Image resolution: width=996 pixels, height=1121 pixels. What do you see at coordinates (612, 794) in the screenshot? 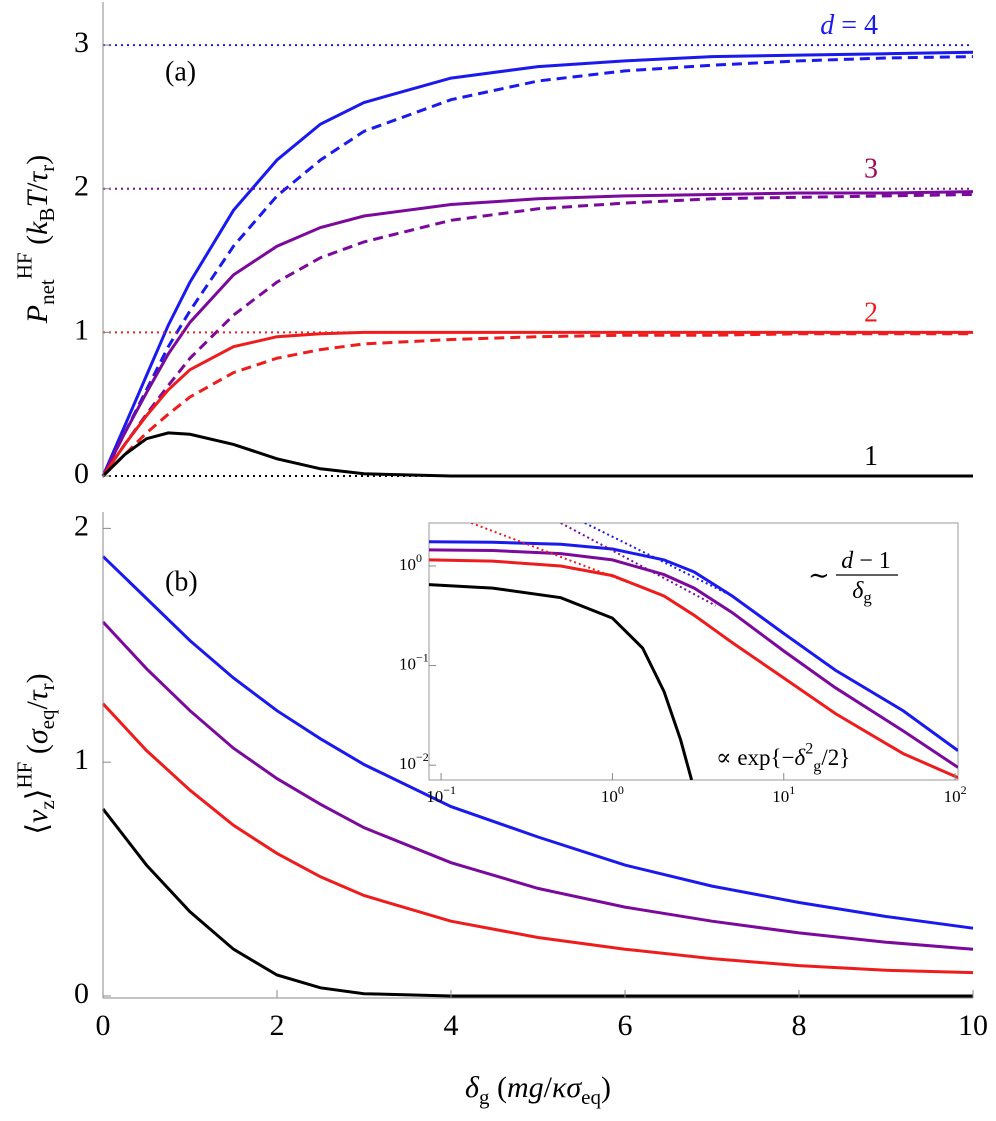
I see `x-tick-label: 10⁰` at bounding box center [612, 794].